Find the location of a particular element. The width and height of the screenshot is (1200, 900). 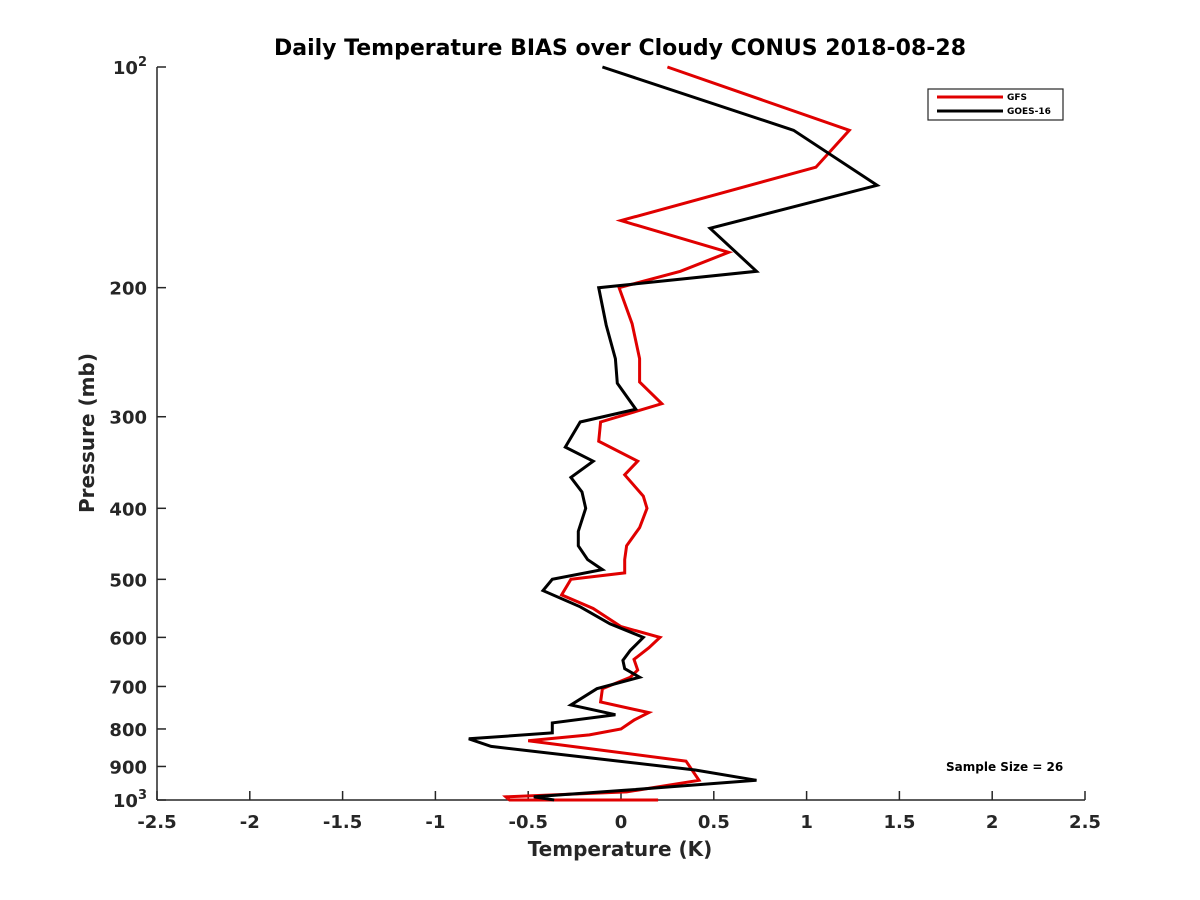

y-tick-label: 10² is located at coordinates (130, 67).